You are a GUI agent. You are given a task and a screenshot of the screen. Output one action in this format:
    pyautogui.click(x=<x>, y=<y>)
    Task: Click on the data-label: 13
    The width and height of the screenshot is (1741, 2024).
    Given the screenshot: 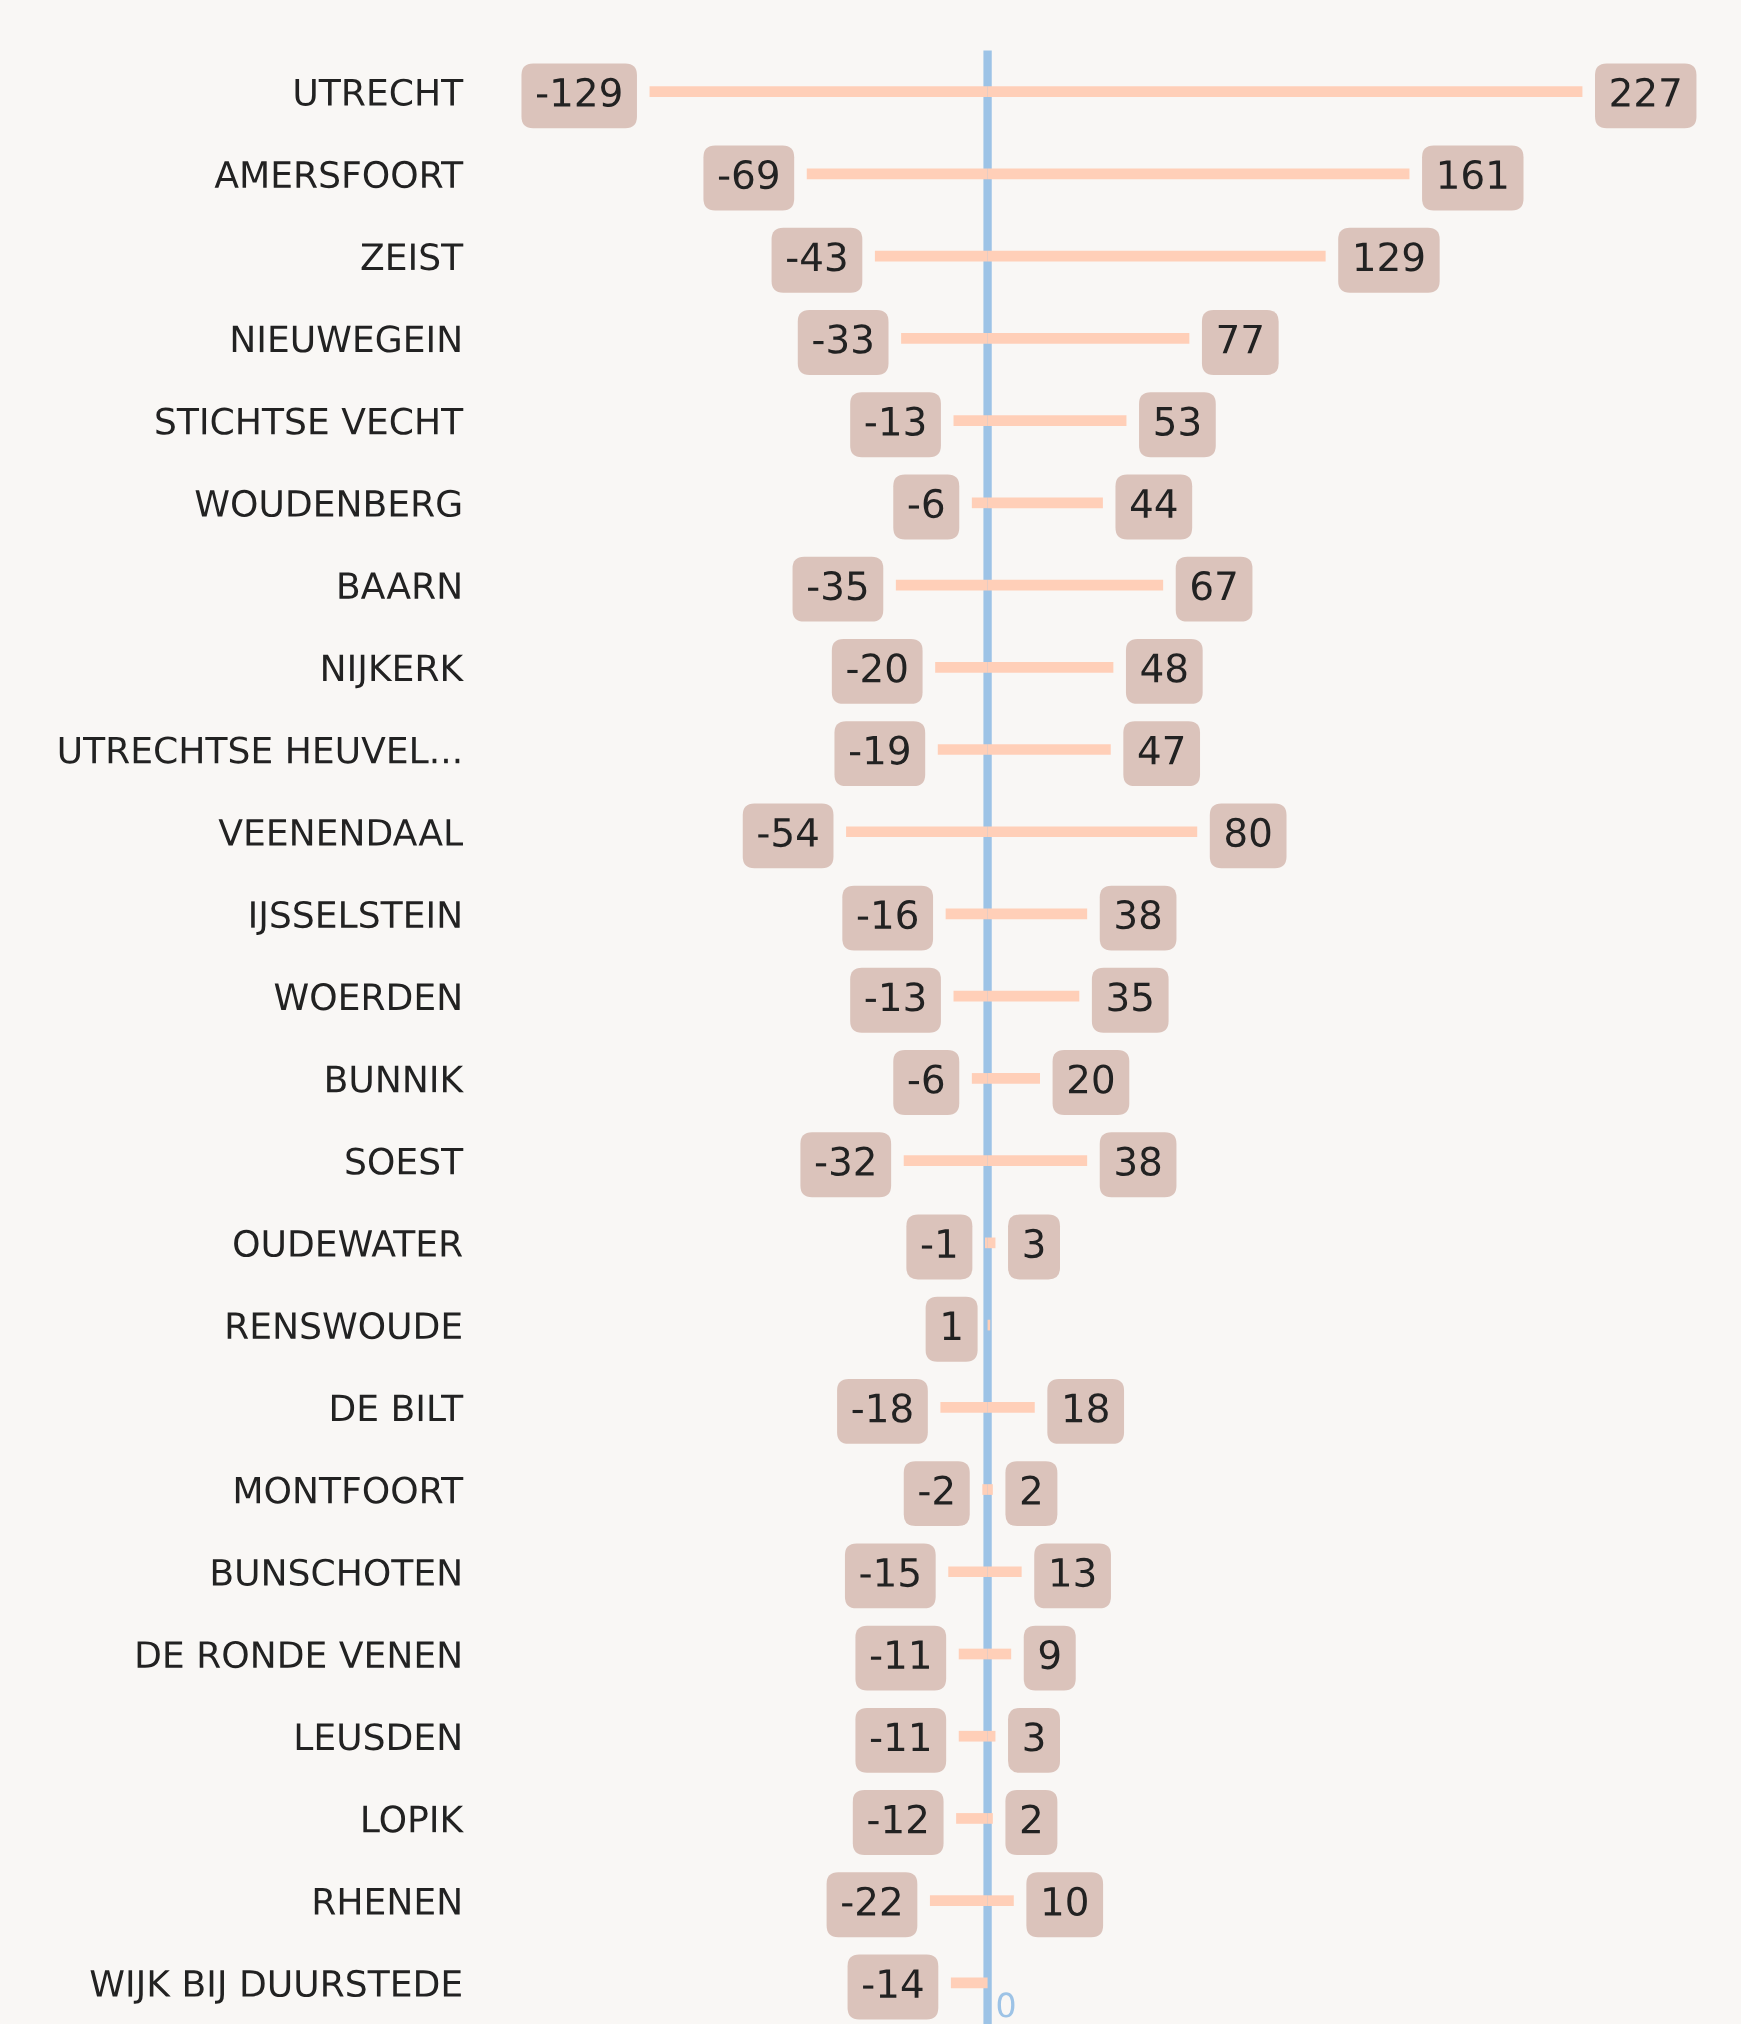 What is the action you would take?
    pyautogui.click(x=1073, y=1572)
    